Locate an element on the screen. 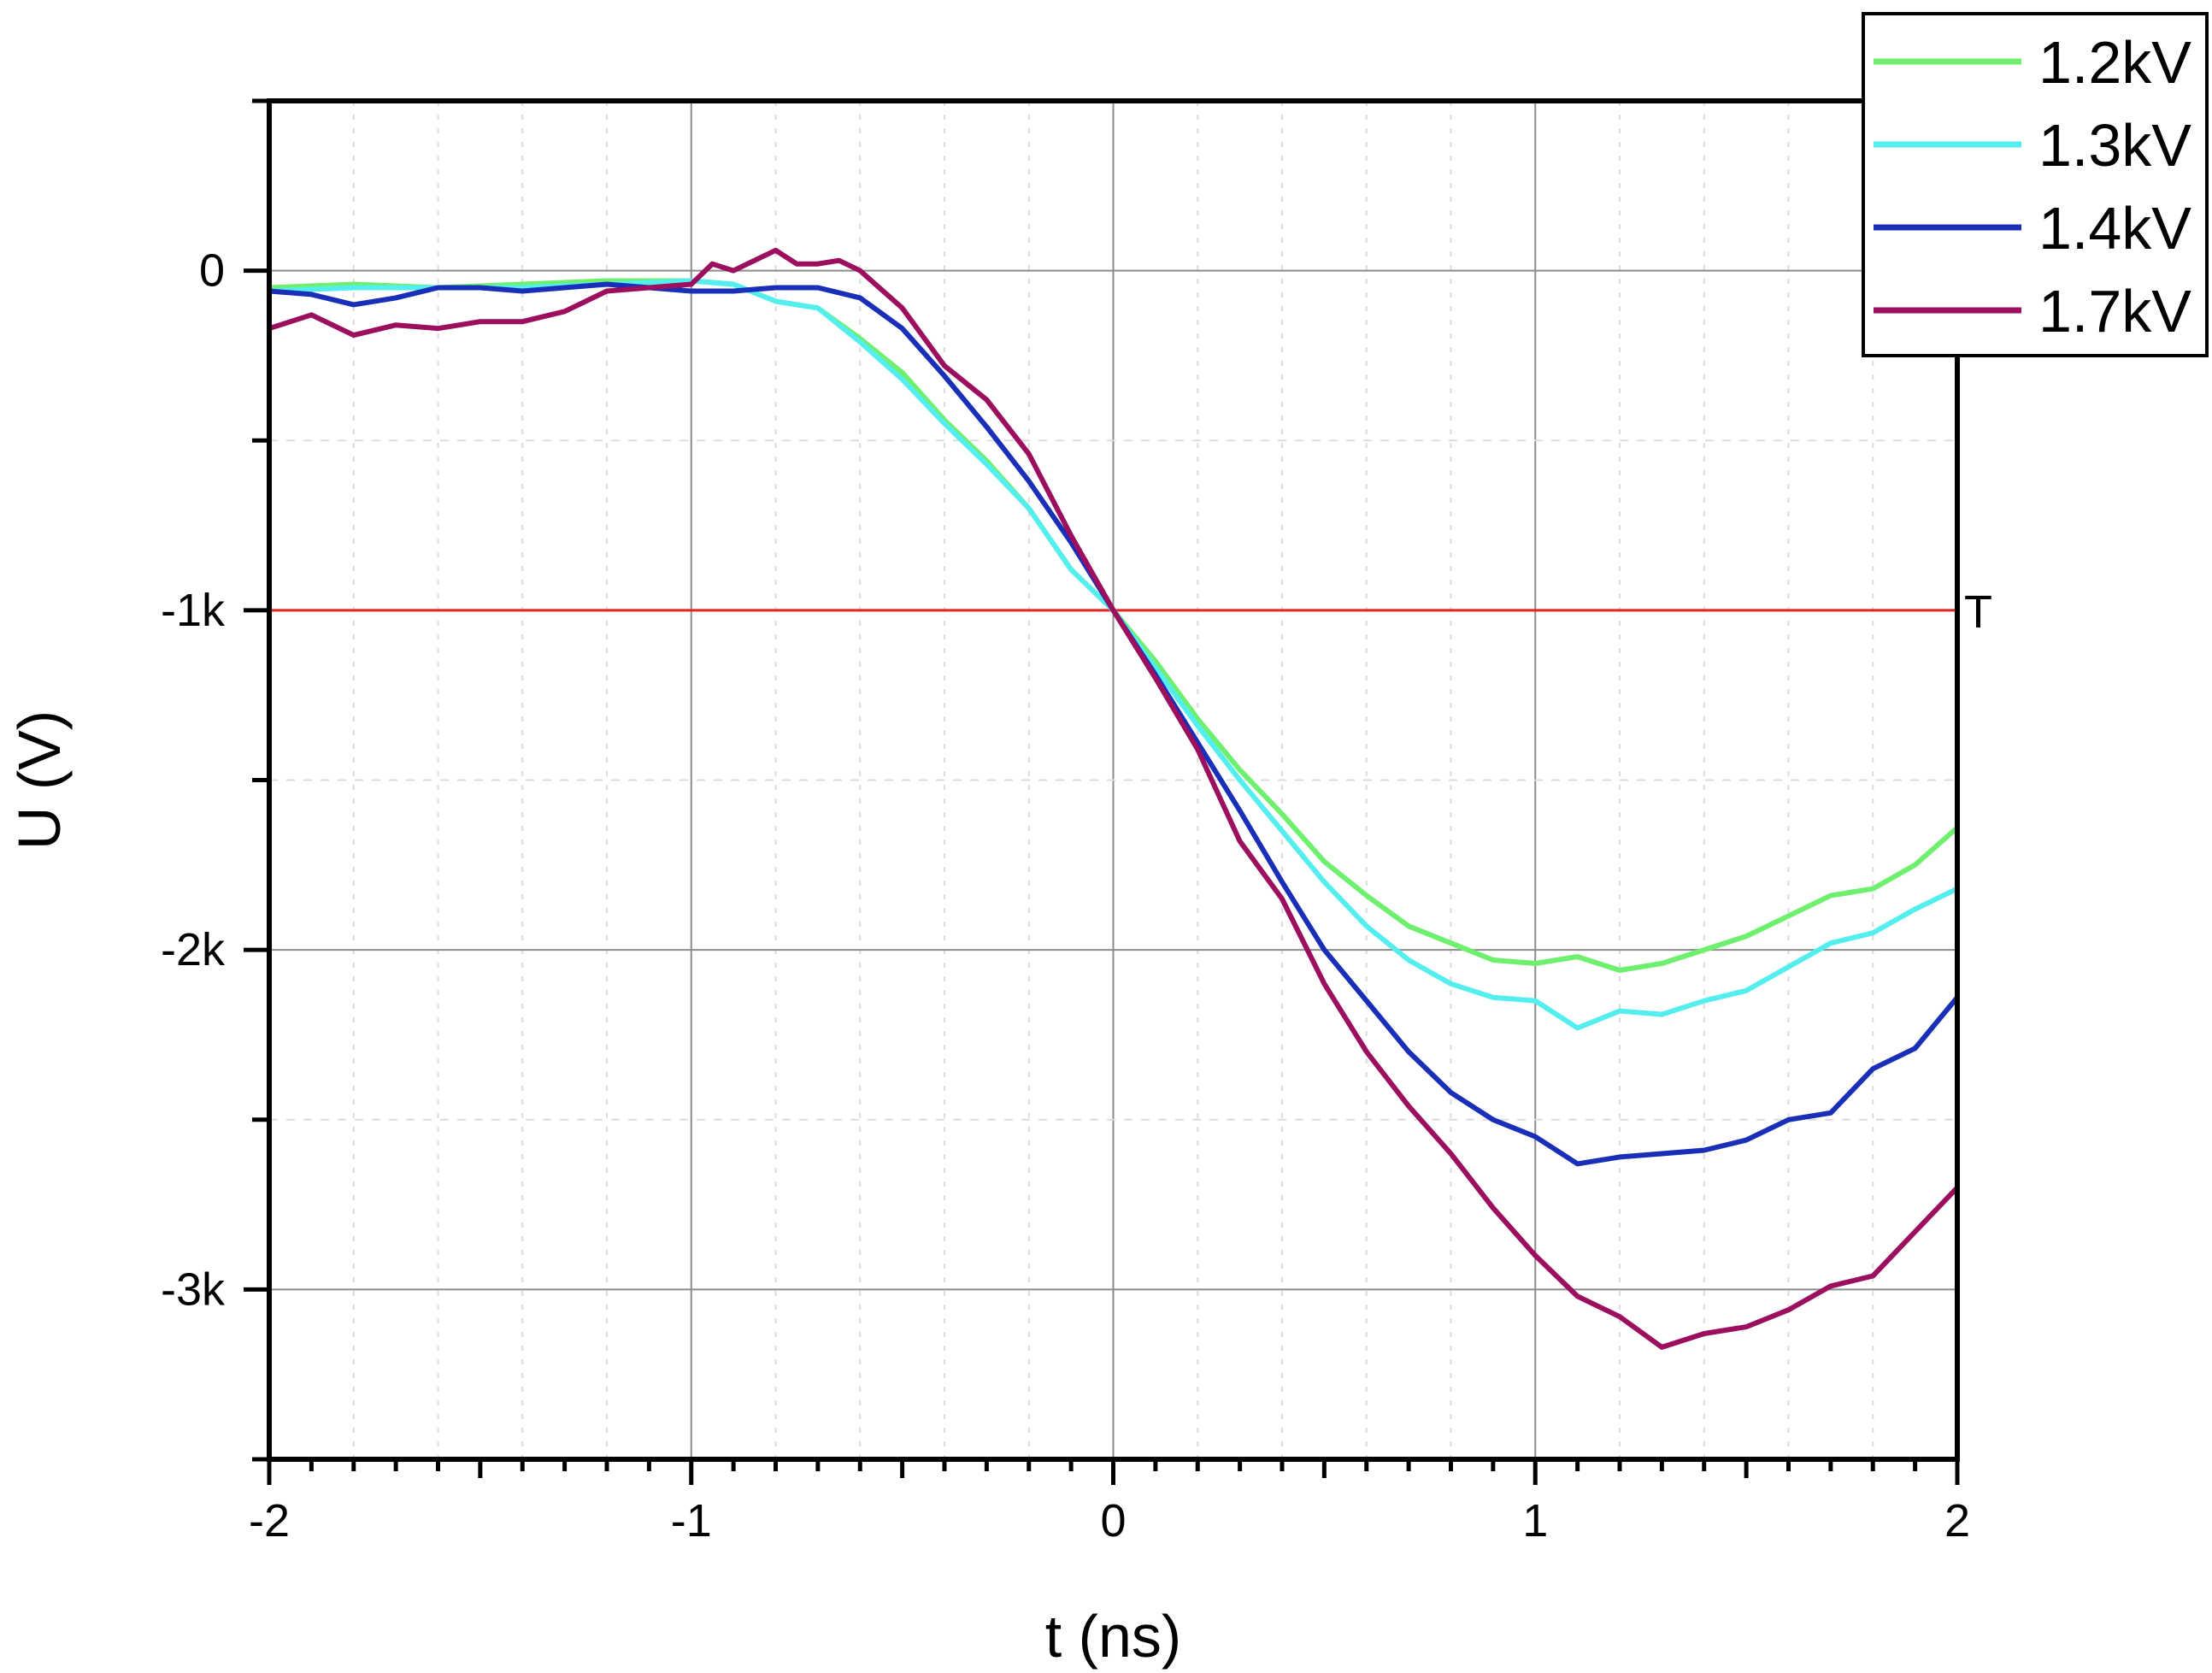  legend-box is located at coordinates (2035, 184).